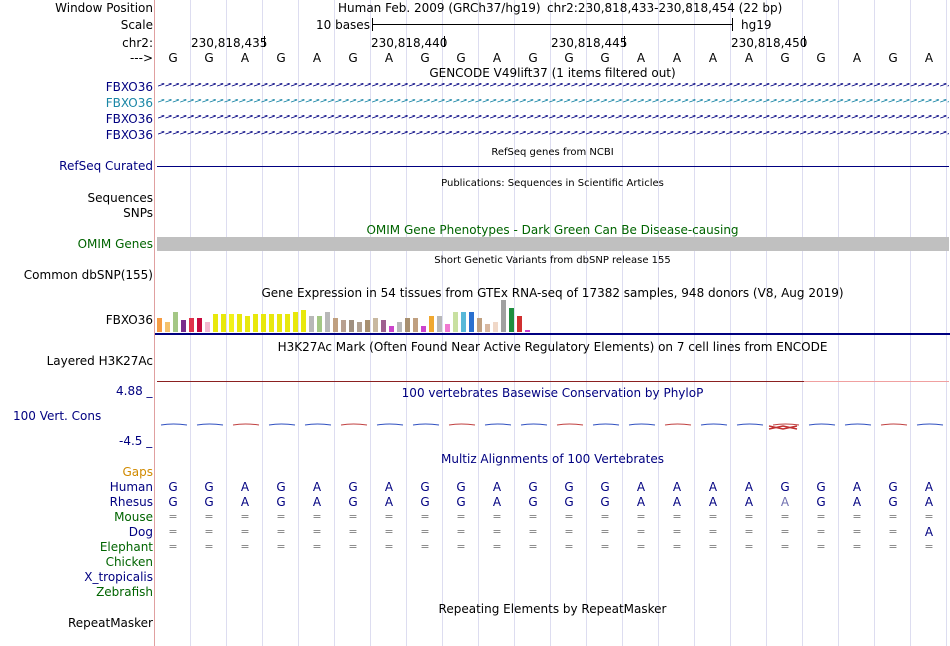  What do you see at coordinates (118, 577) in the screenshot?
I see `species-label: X_tropicalis` at bounding box center [118, 577].